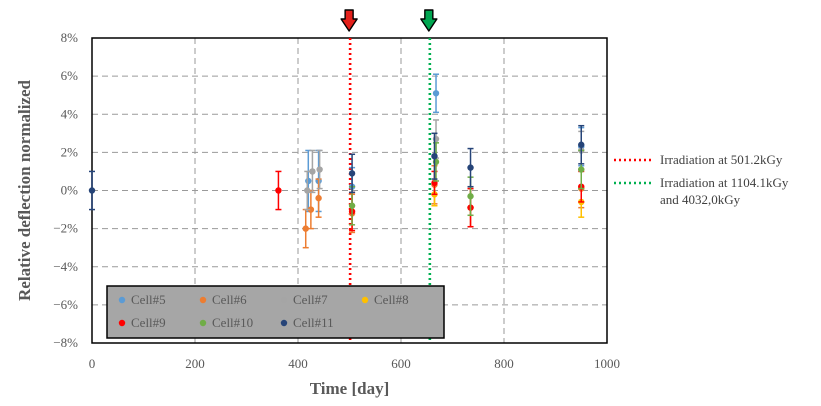 The width and height of the screenshot is (821, 406). Describe the element at coordinates (70, 75) in the screenshot. I see `y-tick-label: 6%` at that location.